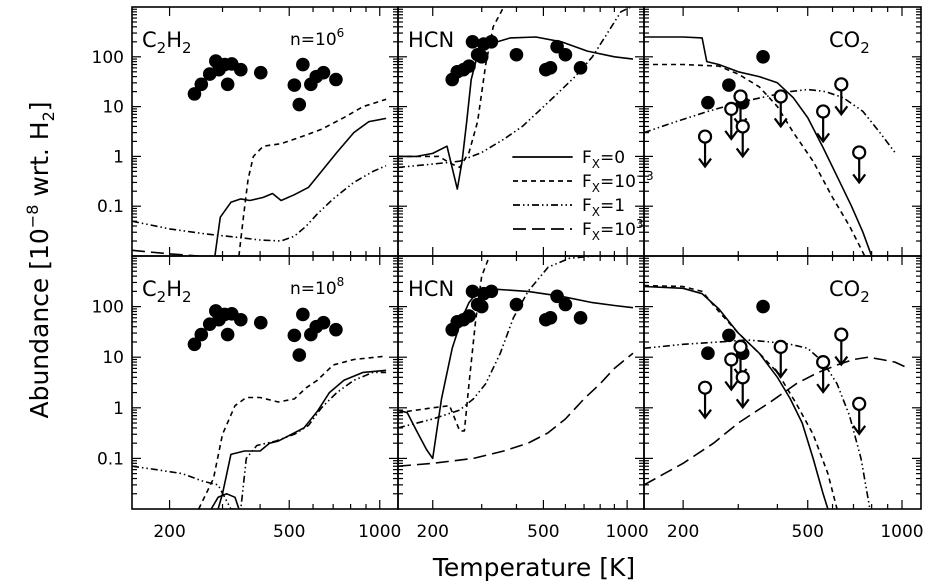 This screenshot has width=939, height=585. Describe the element at coordinates (167, 291) in the screenshot. I see `species-label: C2H2` at that location.